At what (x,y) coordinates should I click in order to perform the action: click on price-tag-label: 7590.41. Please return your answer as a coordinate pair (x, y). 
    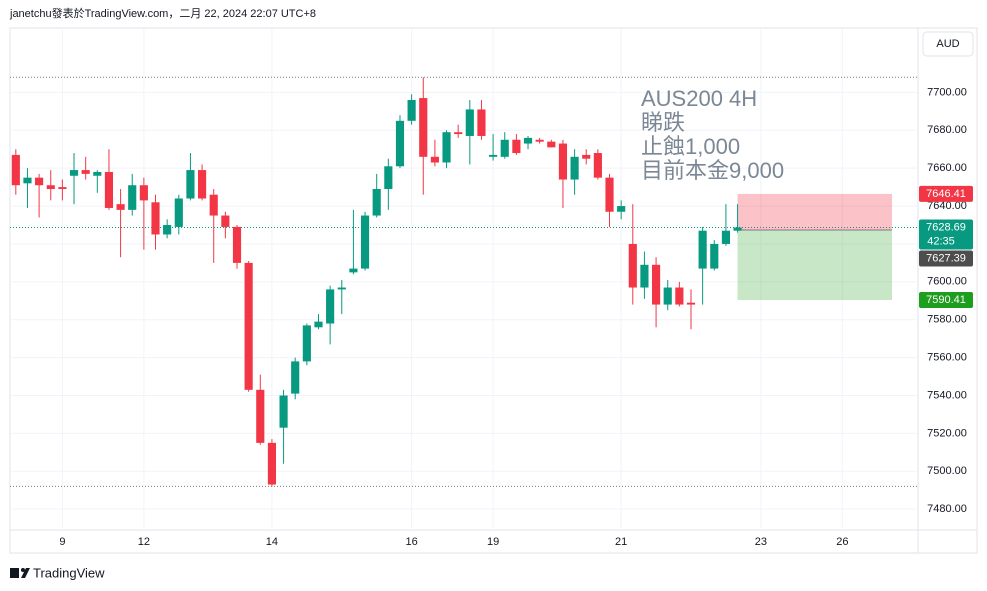
    Looking at the image, I should click on (946, 300).